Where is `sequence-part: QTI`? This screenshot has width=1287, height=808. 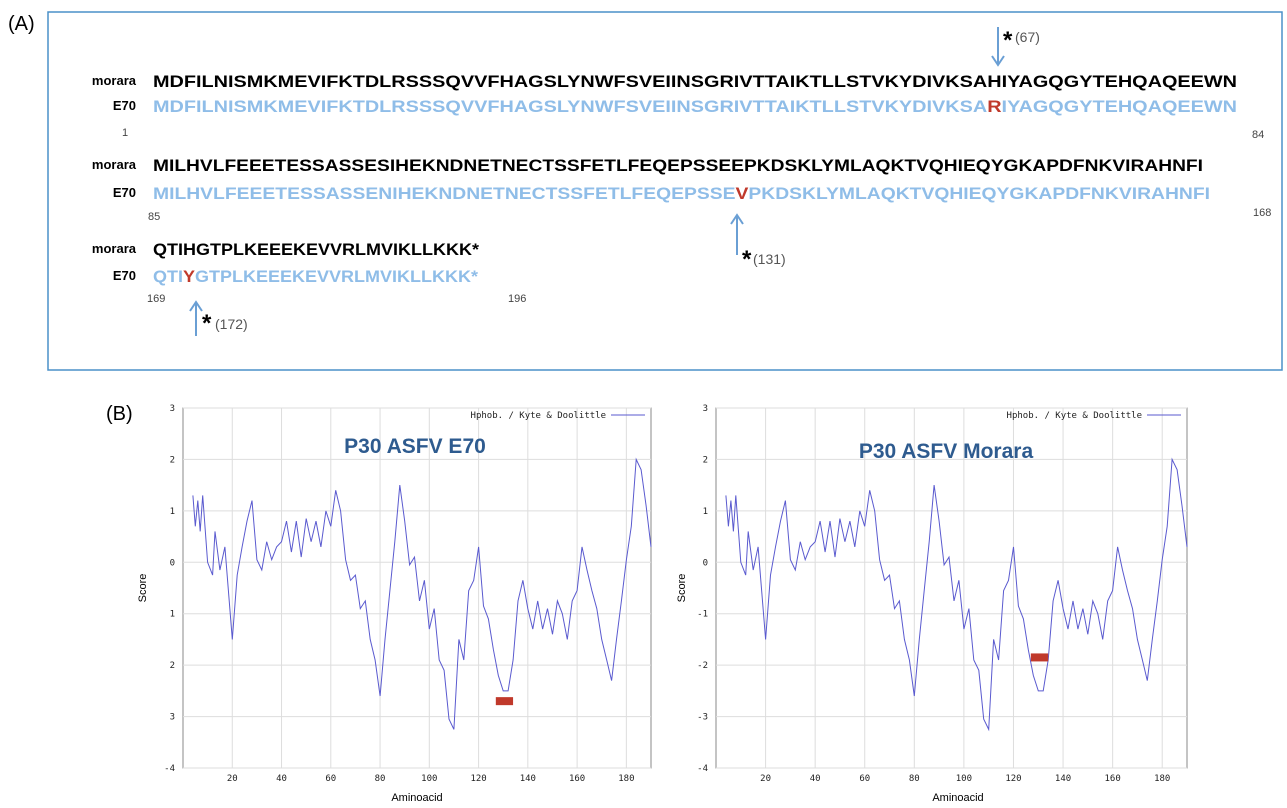 sequence-part: QTI is located at coordinates (168, 276).